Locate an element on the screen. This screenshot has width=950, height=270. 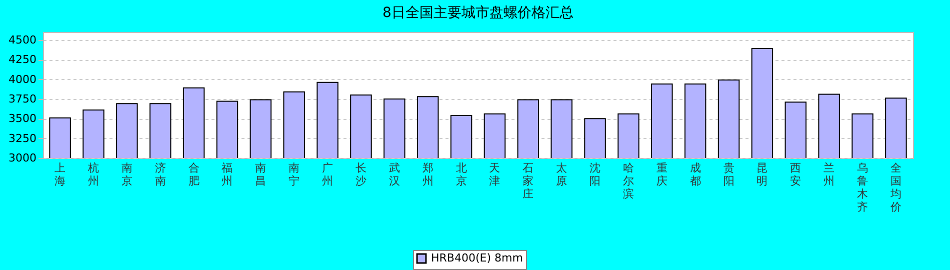
x-tick-label: 南昌 is located at coordinates (260, 175).